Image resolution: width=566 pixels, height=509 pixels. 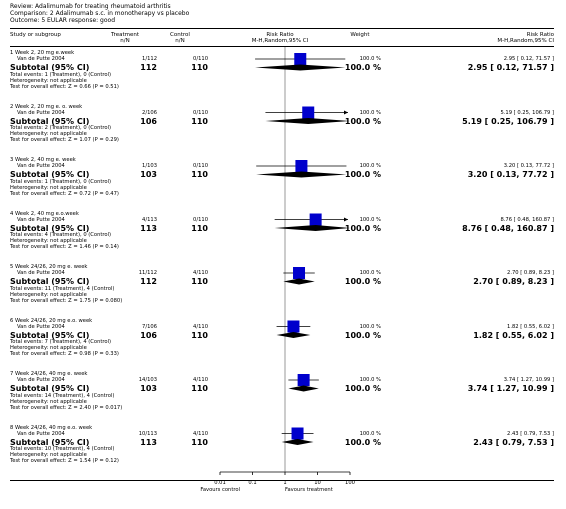 What do you see at coordinates (149, 219) in the screenshot?
I see `study-treatment: 4/113` at bounding box center [149, 219].